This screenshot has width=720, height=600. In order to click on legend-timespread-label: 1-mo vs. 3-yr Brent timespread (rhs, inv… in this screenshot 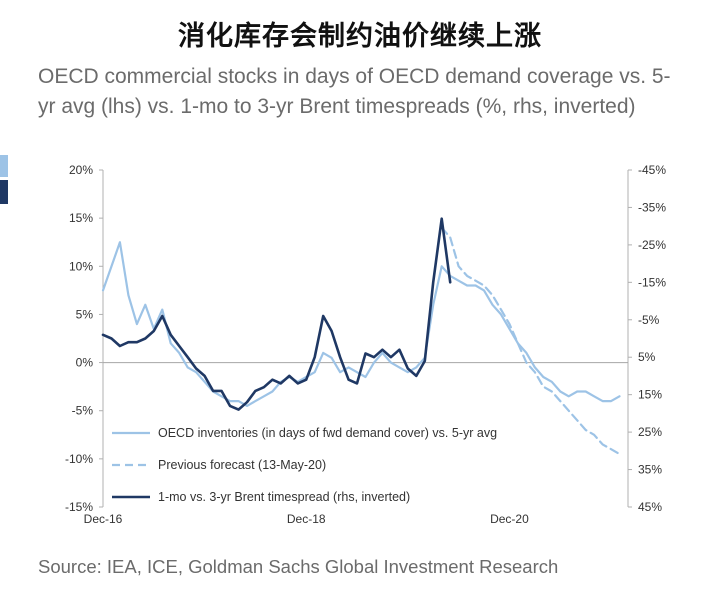, I will do `click(284, 497)`.